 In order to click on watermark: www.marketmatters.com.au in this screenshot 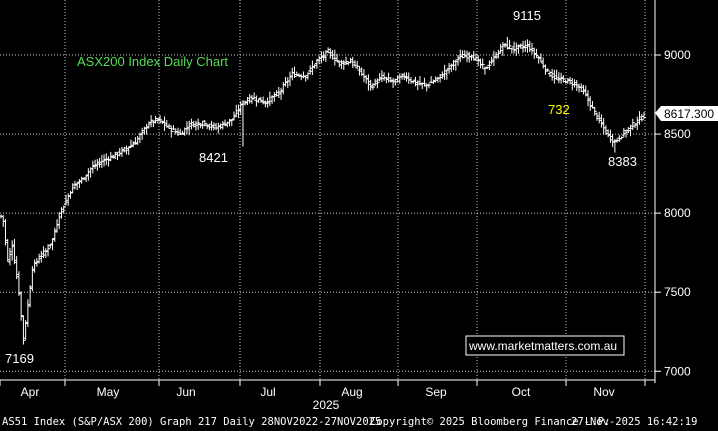, I will do `click(545, 345)`.